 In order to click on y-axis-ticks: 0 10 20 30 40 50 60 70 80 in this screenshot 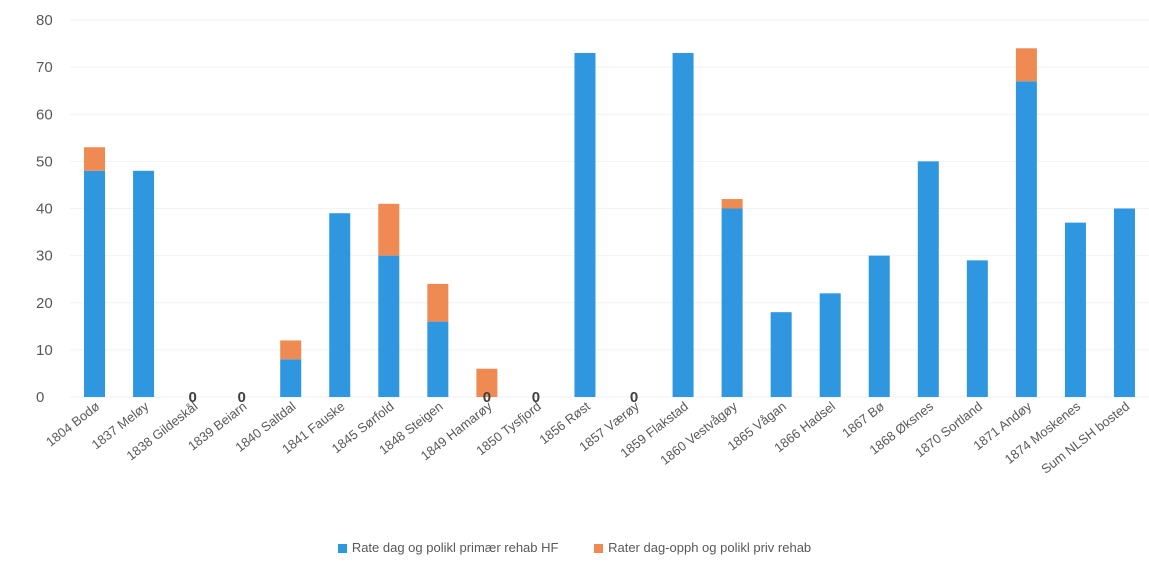, I will do `click(44, 209)`.